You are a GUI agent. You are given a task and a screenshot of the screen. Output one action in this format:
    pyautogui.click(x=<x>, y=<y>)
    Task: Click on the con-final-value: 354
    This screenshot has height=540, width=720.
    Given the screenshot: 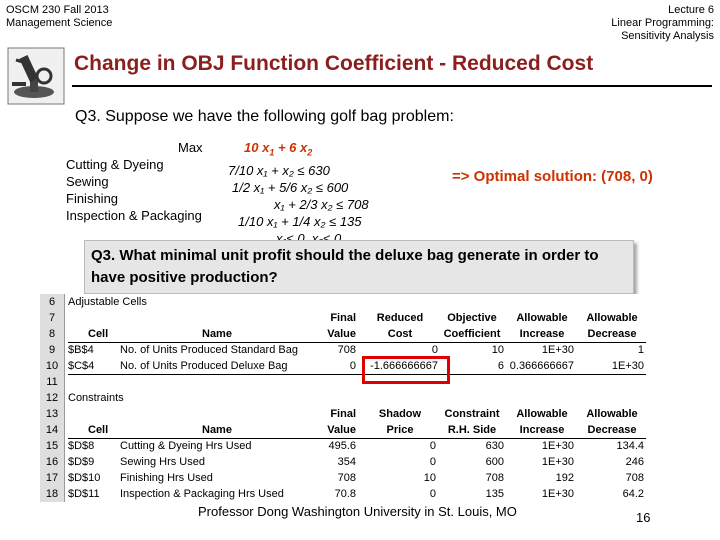 What is the action you would take?
    pyautogui.click(x=346, y=462)
    